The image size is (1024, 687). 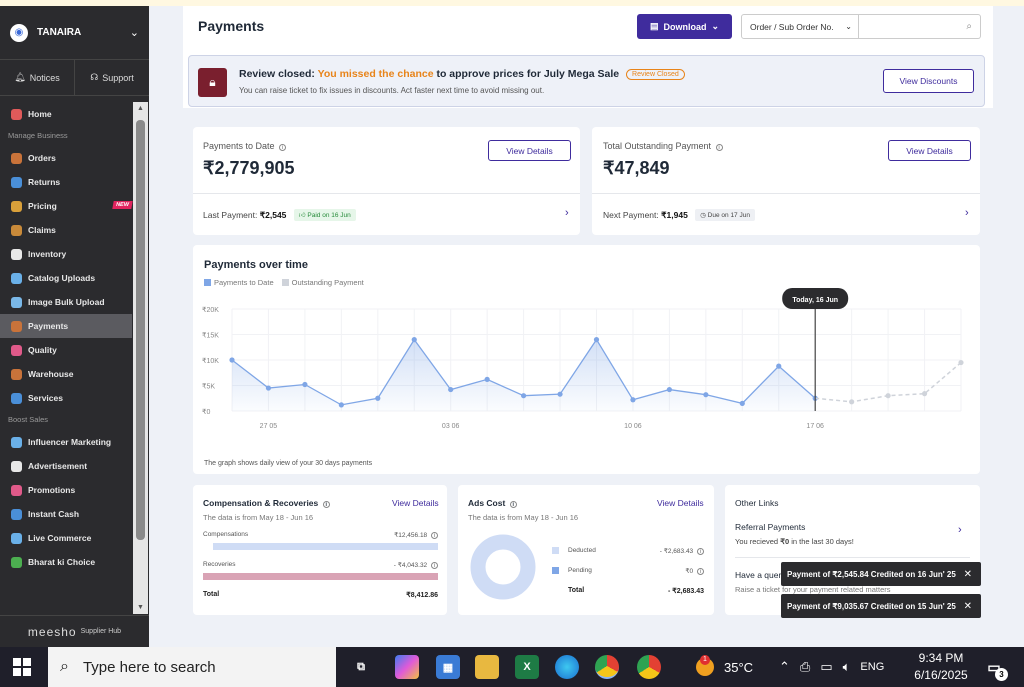 I want to click on sidebar-item-services: Services, so click(x=66, y=398).